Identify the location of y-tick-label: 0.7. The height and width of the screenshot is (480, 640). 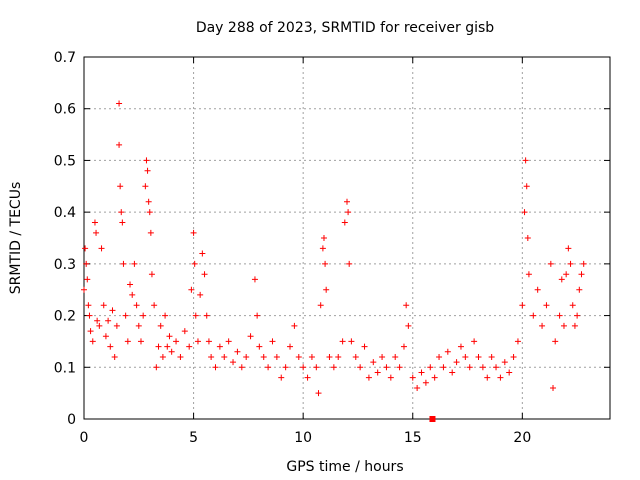
(65, 58).